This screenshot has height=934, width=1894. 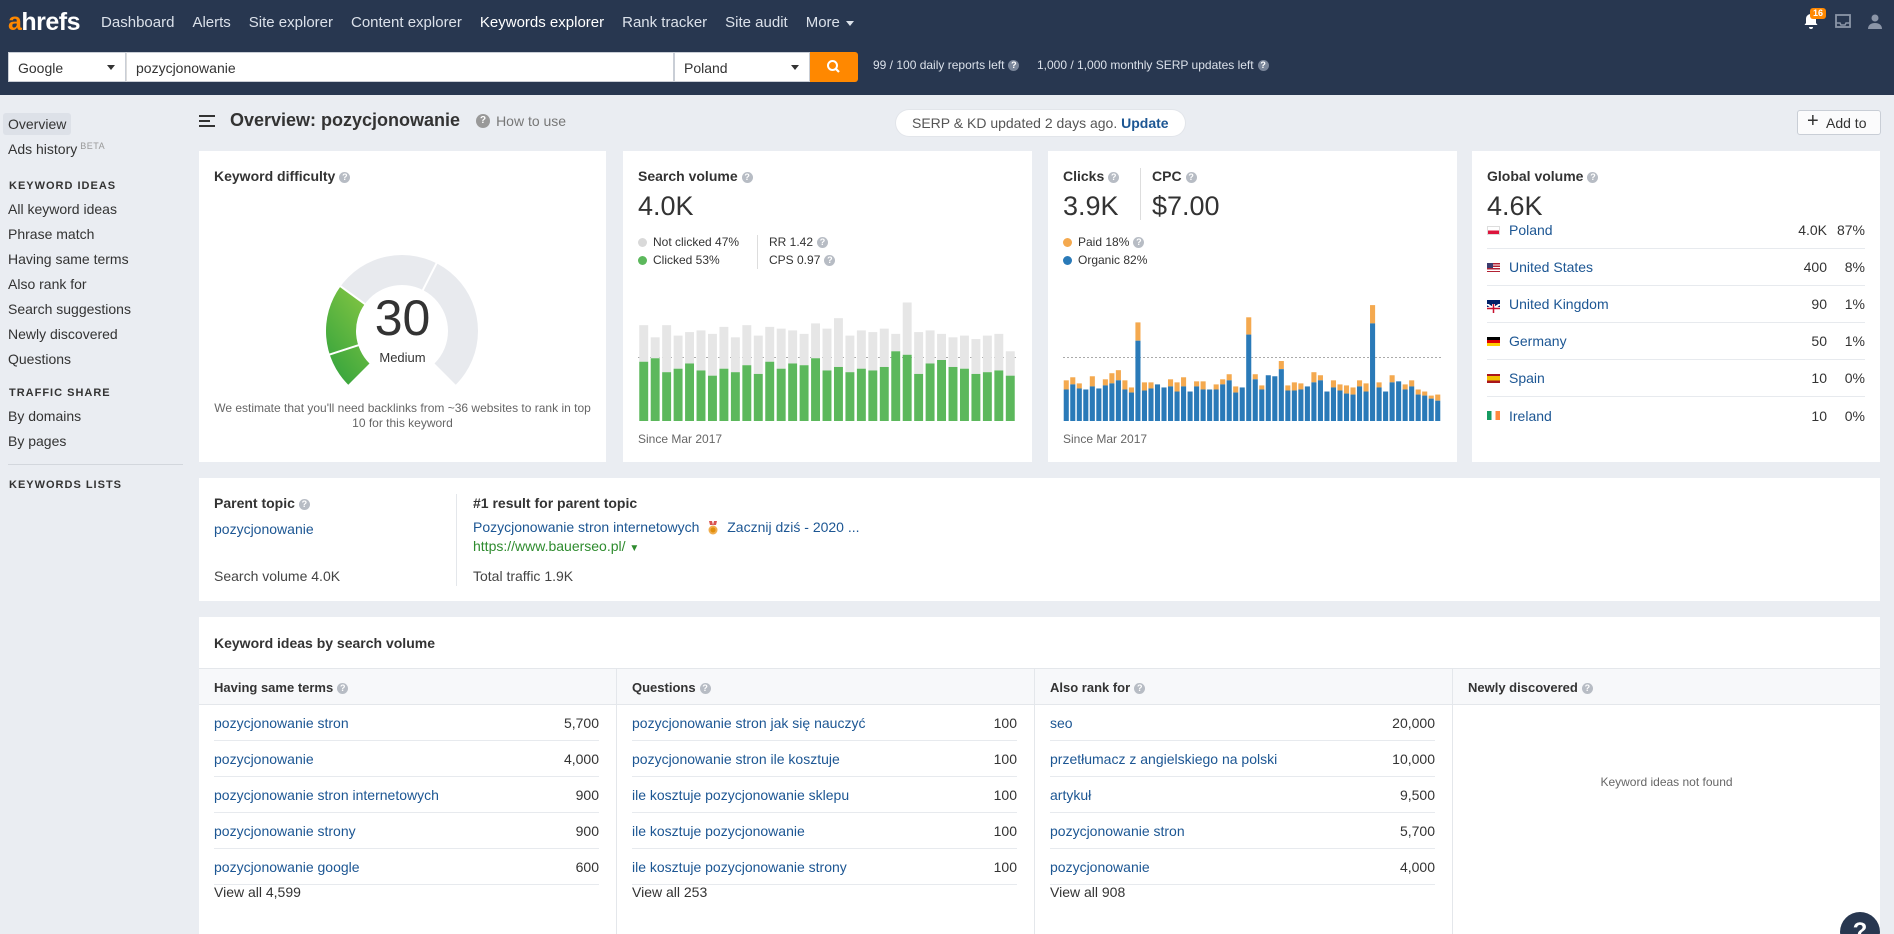 What do you see at coordinates (1860, 923) in the screenshot?
I see `help-chat-button: ?` at bounding box center [1860, 923].